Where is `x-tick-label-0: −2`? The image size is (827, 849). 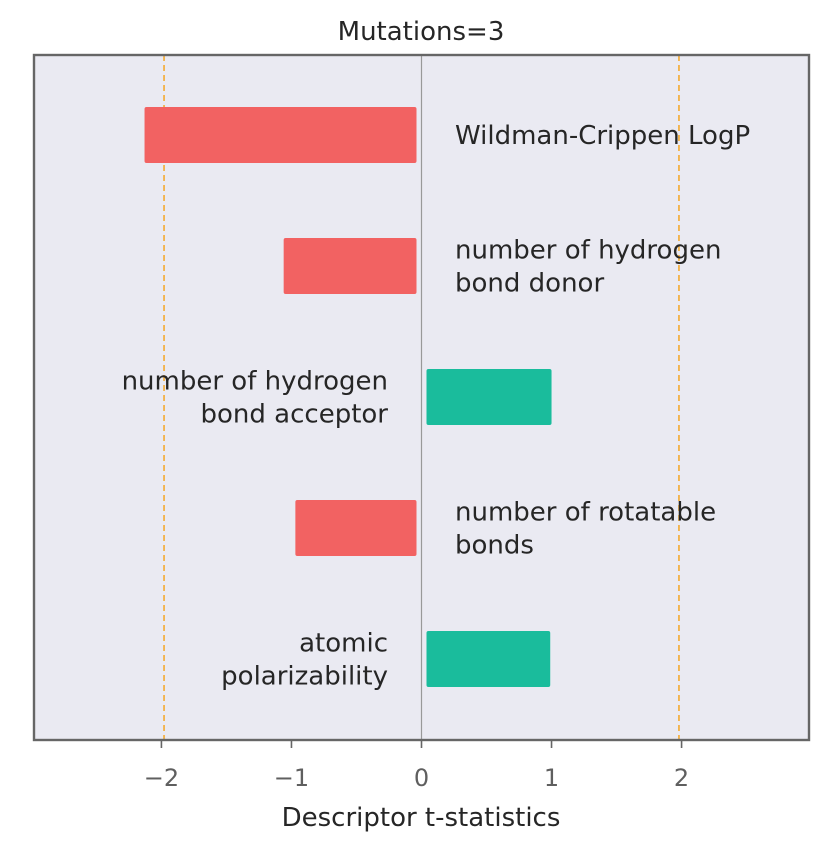
x-tick-label-0: −2 is located at coordinates (161, 778).